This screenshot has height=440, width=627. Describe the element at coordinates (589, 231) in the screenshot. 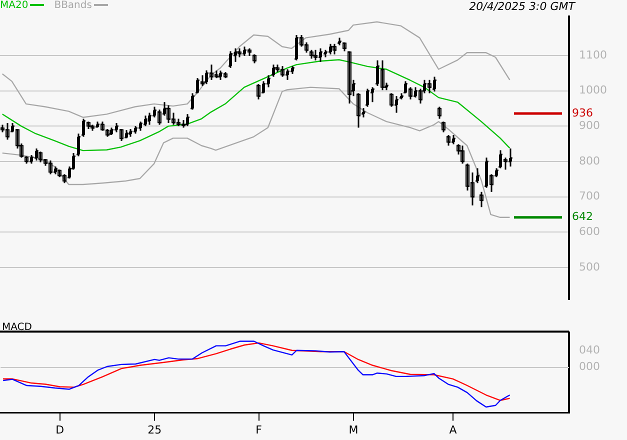

I see `y-tick-label: 600` at that location.